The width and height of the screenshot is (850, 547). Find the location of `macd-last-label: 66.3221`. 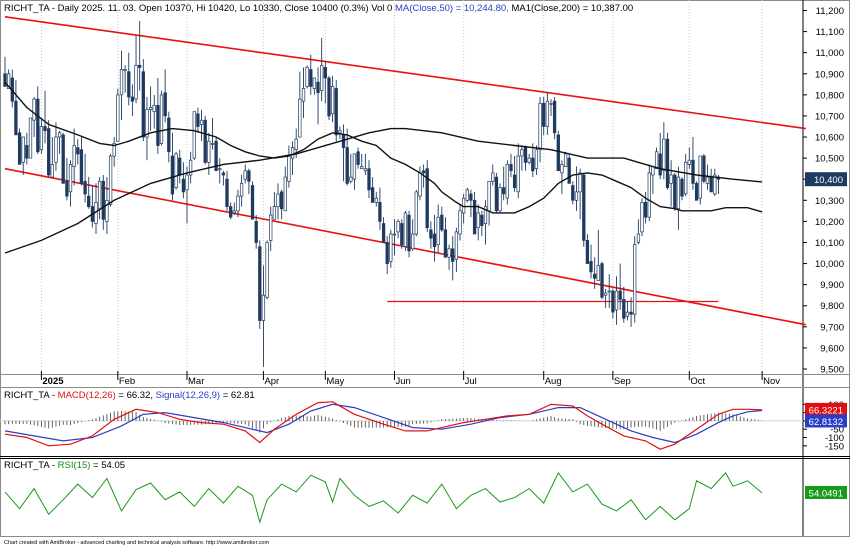

macd-last-label: 66.3221 is located at coordinates (826, 410).